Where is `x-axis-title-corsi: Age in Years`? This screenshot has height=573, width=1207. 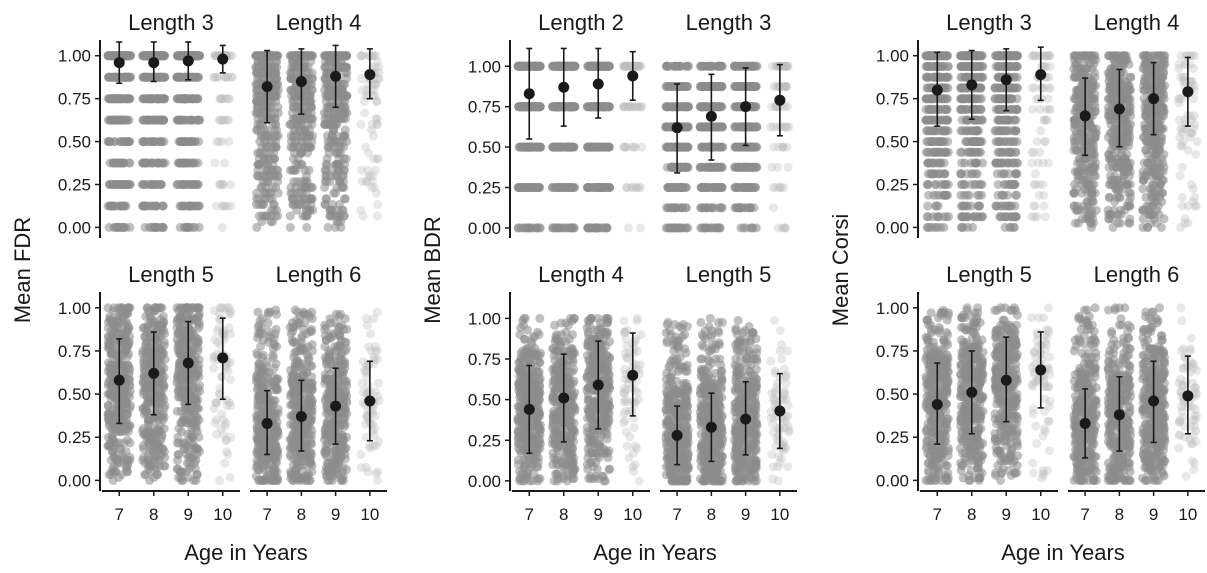 x-axis-title-corsi: Age in Years is located at coordinates (1063, 552).